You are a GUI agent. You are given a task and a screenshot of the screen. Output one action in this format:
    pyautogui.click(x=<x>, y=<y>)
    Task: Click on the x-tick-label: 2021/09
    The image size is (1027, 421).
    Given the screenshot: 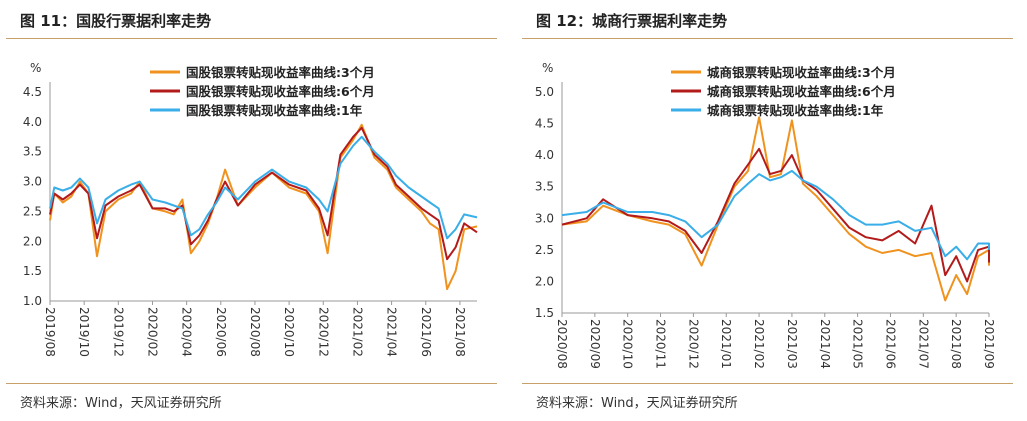 What is the action you would take?
    pyautogui.click(x=989, y=344)
    